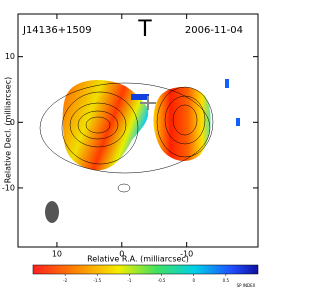 Image resolution: width=320 pixels, height=292 pixels. I want to click on x-axis-label: Relative R.A. (milliarcsec), so click(138, 259).